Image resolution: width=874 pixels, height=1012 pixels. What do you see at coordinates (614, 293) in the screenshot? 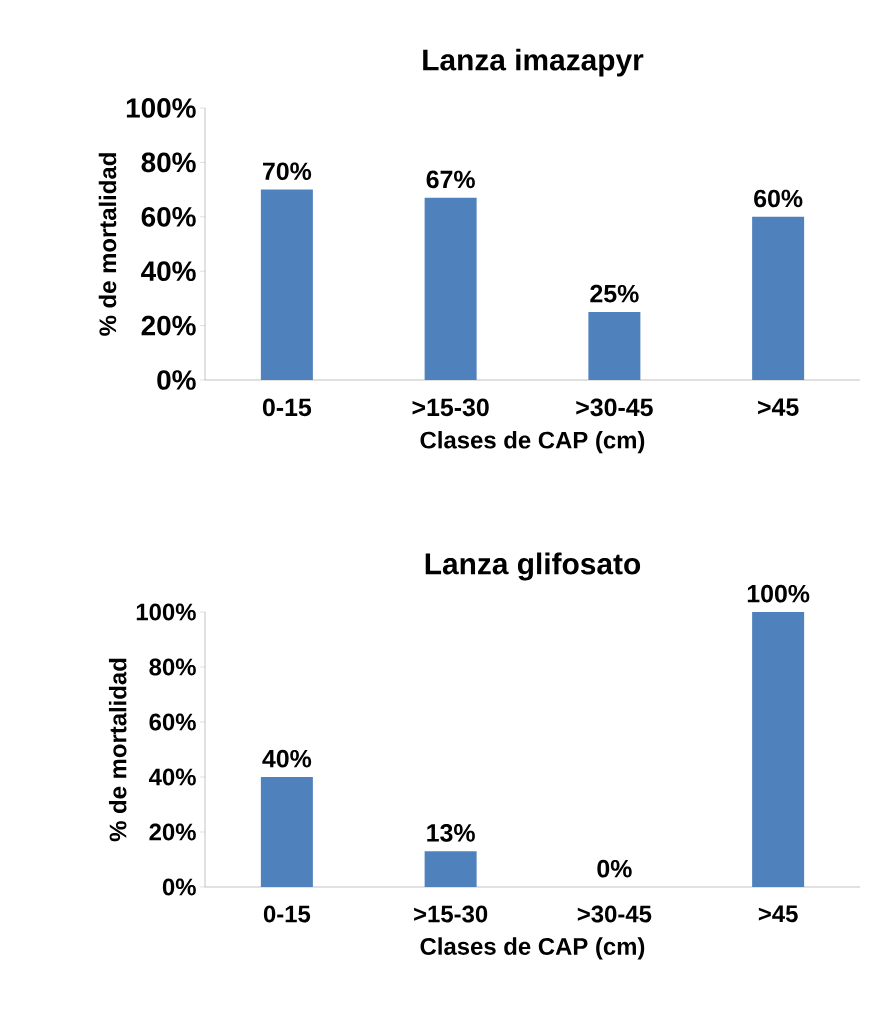
I see `data-label: 25%` at bounding box center [614, 293].